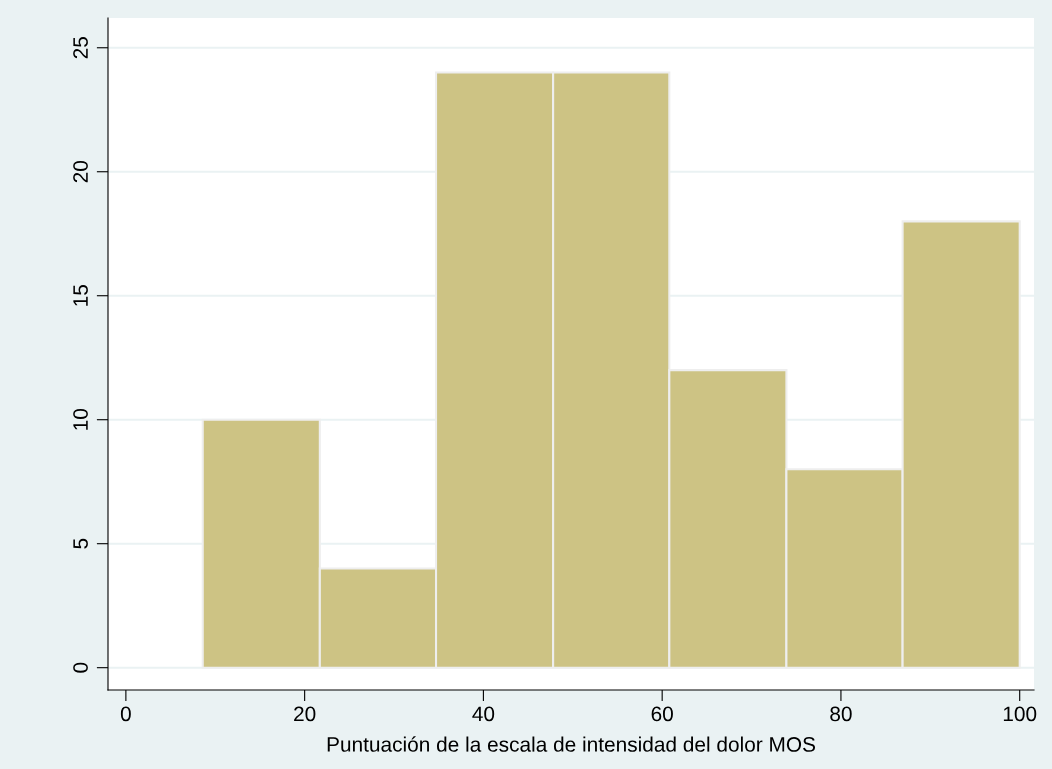 This screenshot has height=769, width=1052. I want to click on y-tick-label: 20, so click(80, 171).